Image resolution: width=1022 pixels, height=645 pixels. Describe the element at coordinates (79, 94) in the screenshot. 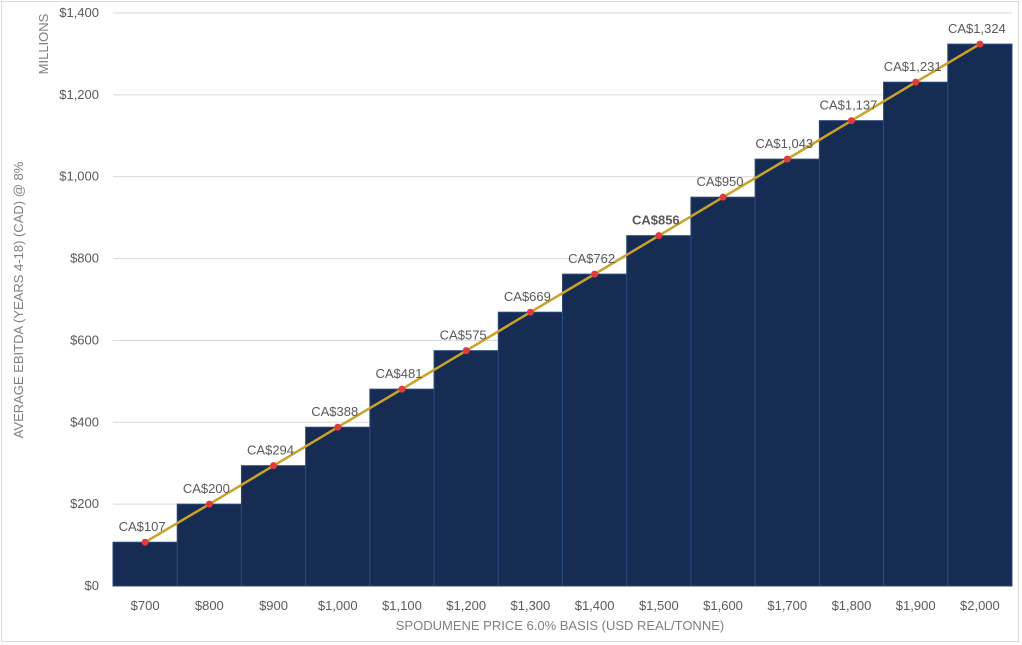

I see `y-tick-label: $1,200` at that location.